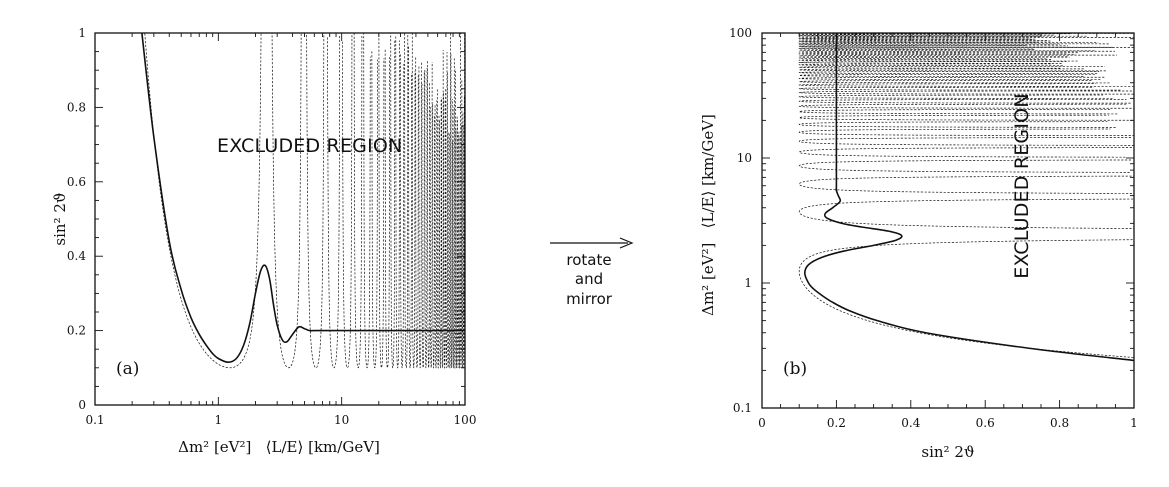 The height and width of the screenshot is (487, 1169). I want to click on panel-a-xtick-label: 0.1, so click(94, 420).